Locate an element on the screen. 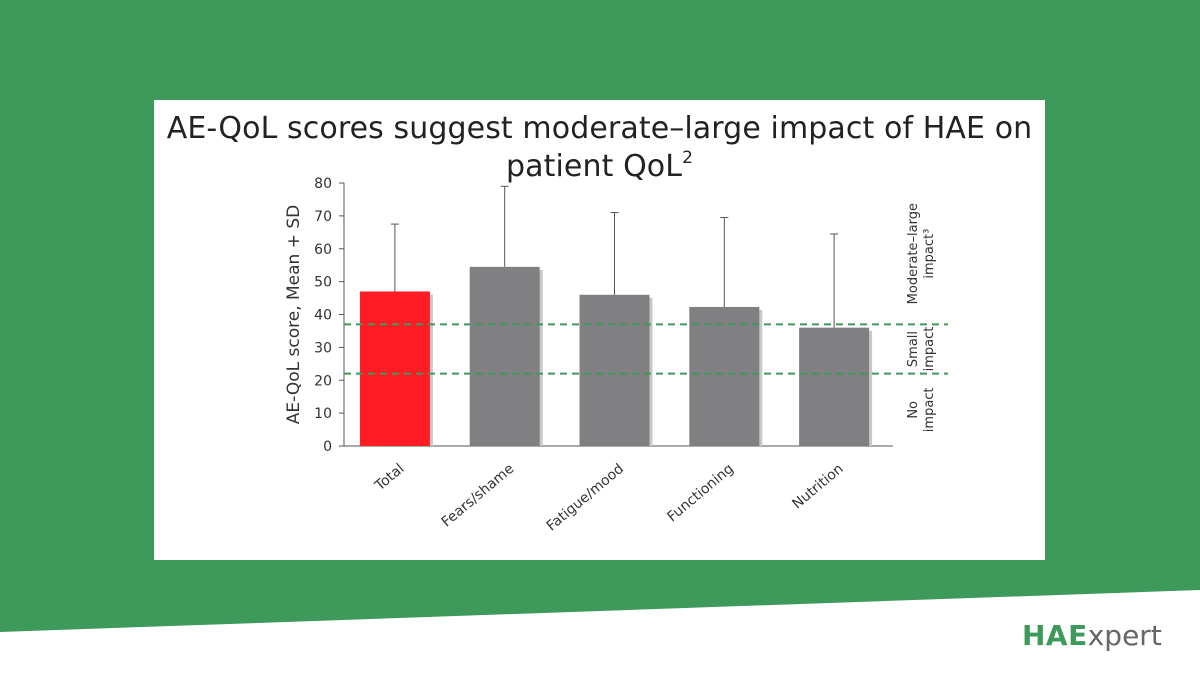  y-tick-label: 50 is located at coordinates (323, 283).